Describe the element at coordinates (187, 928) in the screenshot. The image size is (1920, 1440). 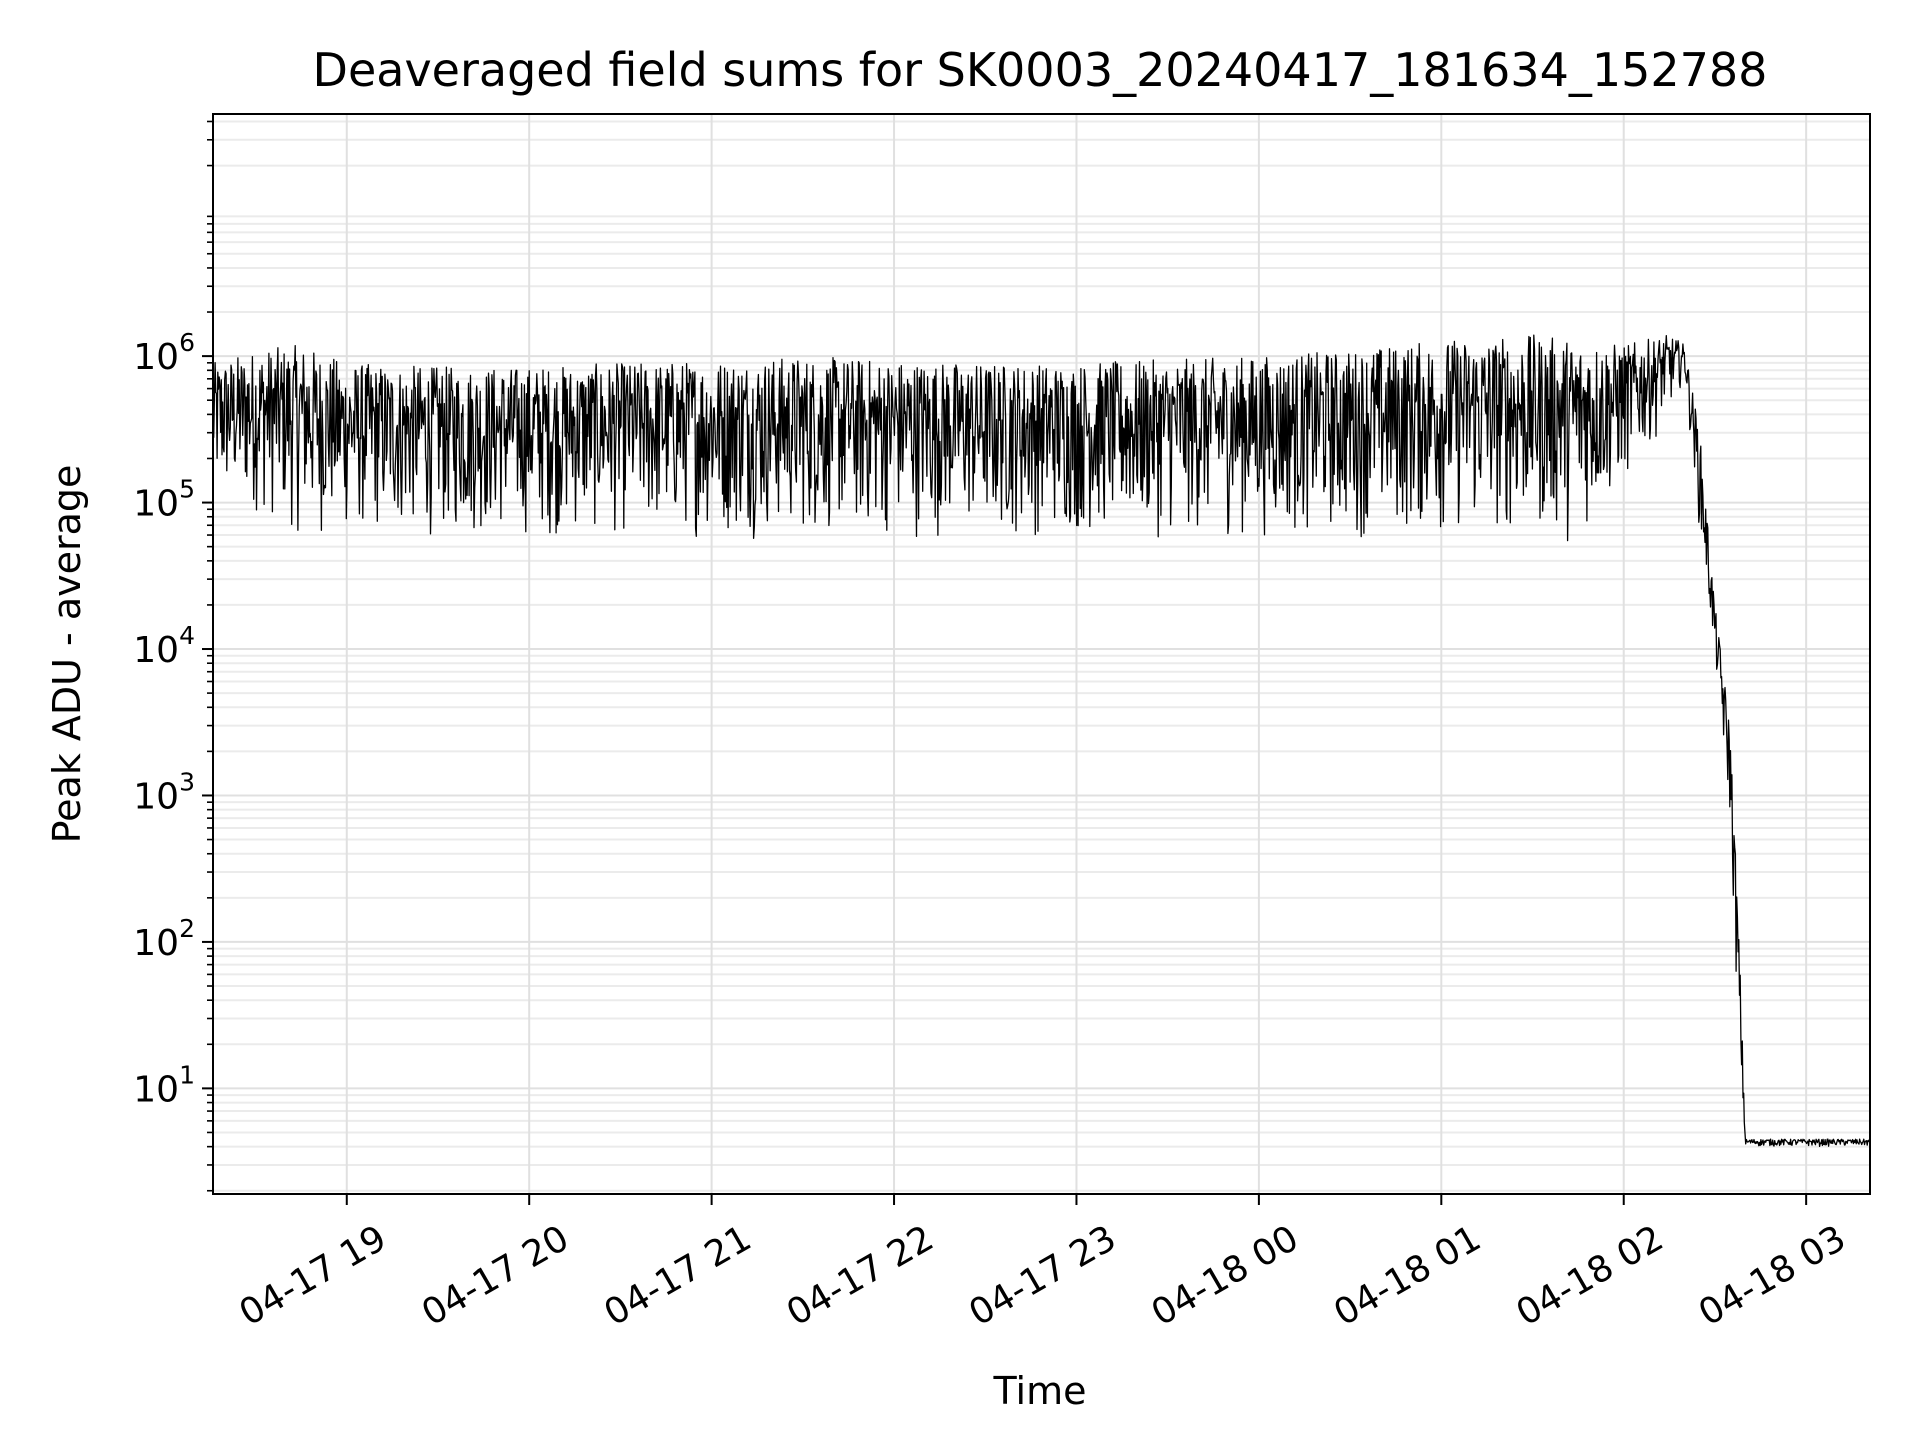
I see `y-tick-exponent: 2` at that location.